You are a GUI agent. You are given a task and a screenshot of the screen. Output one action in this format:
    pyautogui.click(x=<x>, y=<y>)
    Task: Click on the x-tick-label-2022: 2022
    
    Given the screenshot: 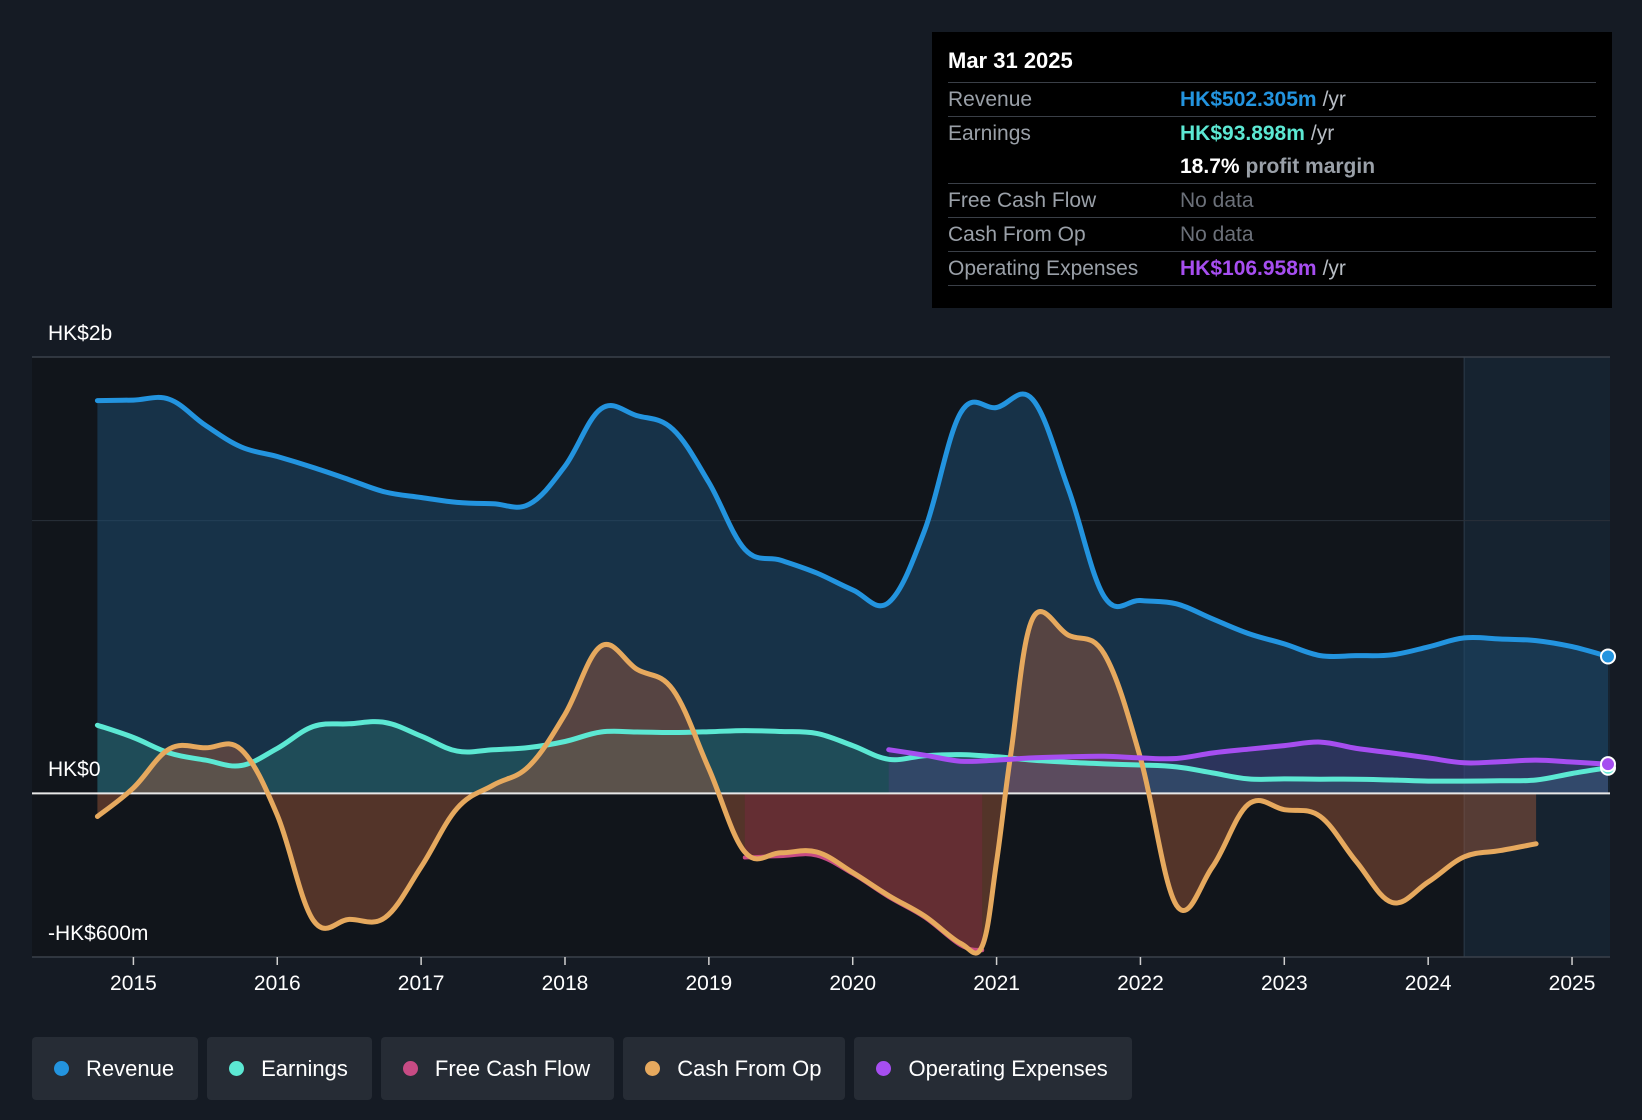 What is the action you would take?
    pyautogui.click(x=1140, y=983)
    